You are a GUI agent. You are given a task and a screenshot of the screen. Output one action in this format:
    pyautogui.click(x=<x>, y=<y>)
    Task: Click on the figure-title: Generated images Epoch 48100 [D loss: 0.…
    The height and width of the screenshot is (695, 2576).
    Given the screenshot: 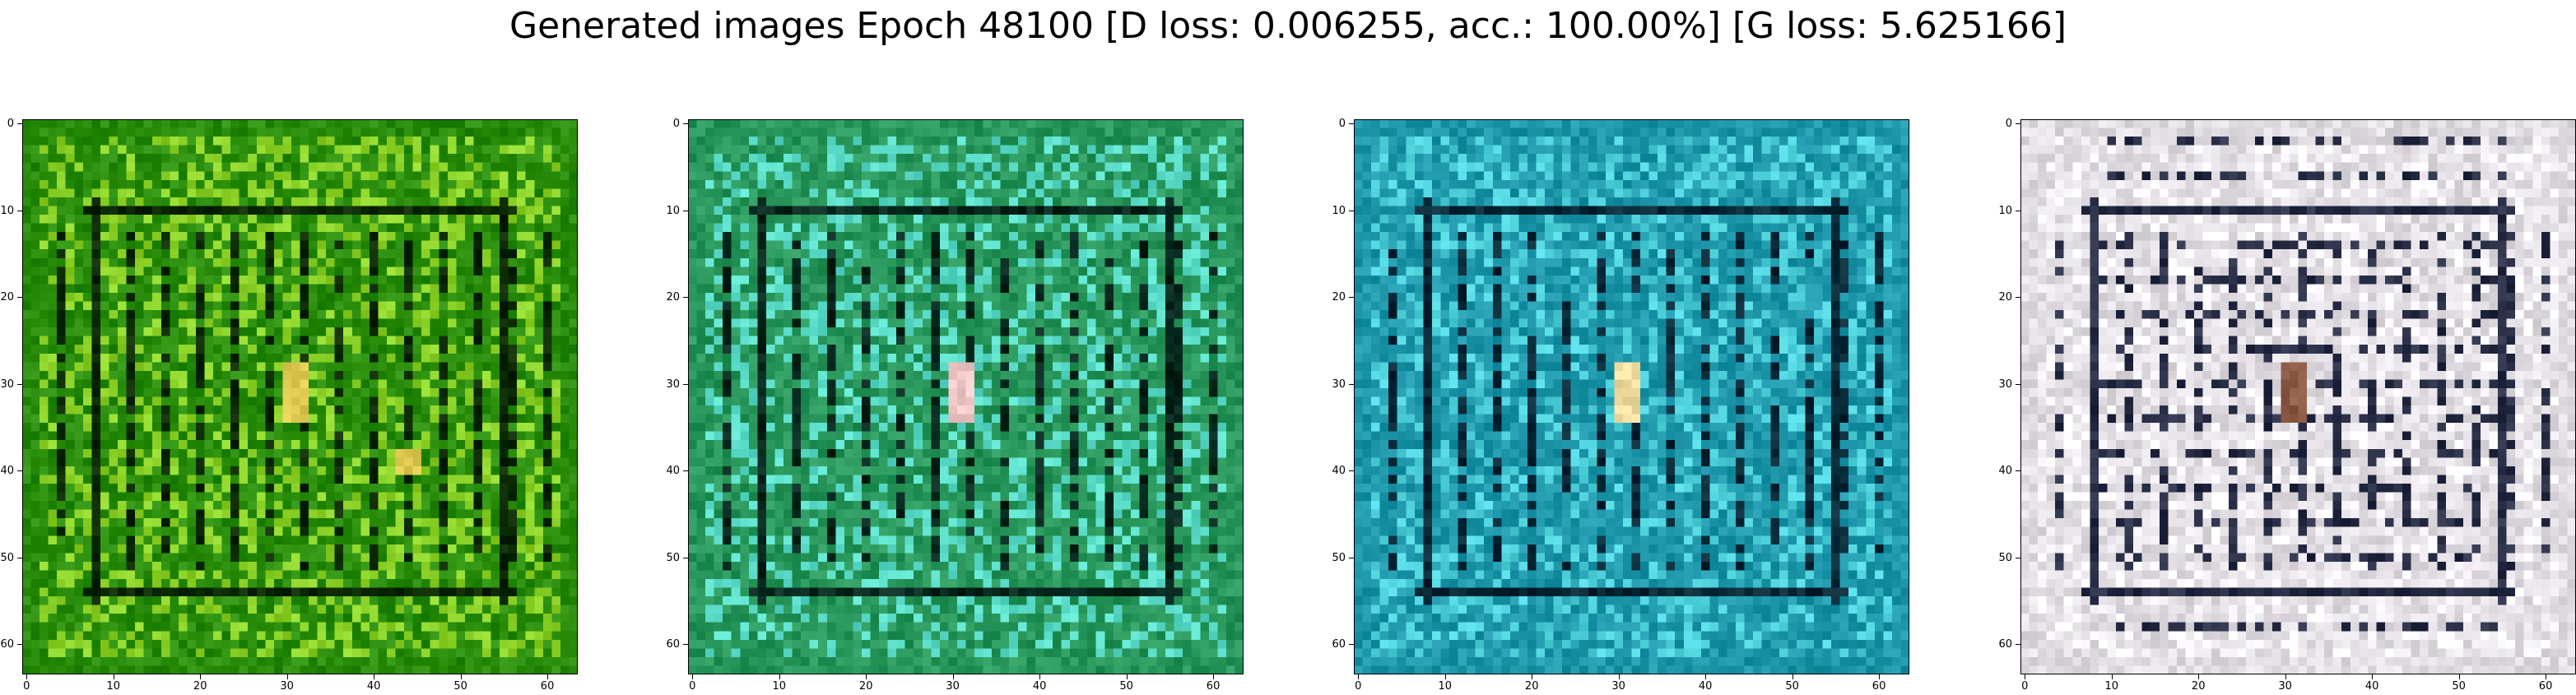 What is the action you would take?
    pyautogui.click(x=1288, y=26)
    